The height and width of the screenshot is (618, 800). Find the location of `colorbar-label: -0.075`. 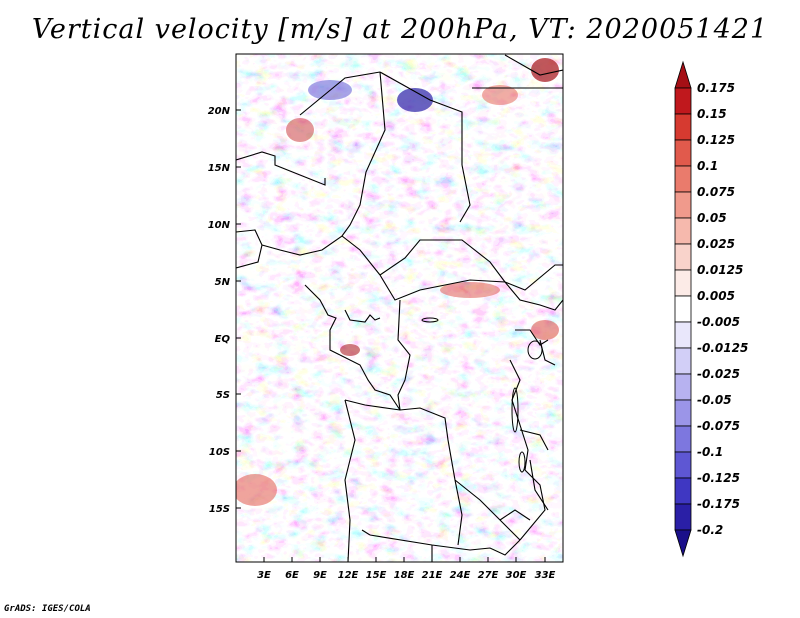

colorbar-label: -0.075 is located at coordinates (718, 426).